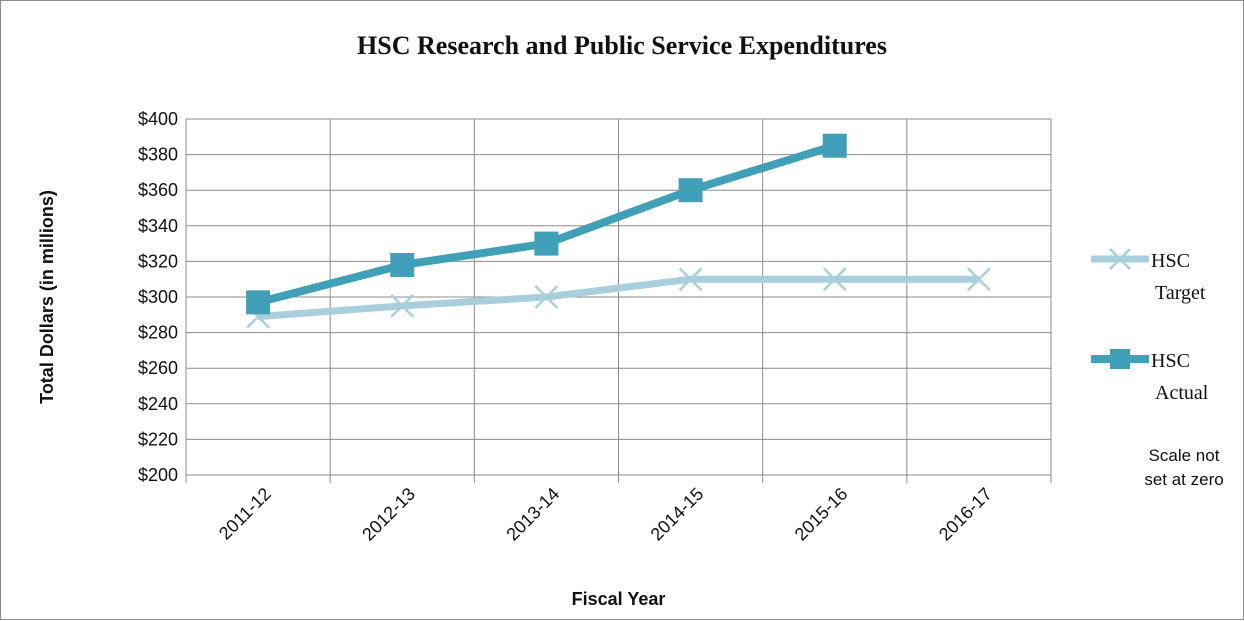  What do you see at coordinates (158, 119) in the screenshot?
I see `y-tick-label: $400` at bounding box center [158, 119].